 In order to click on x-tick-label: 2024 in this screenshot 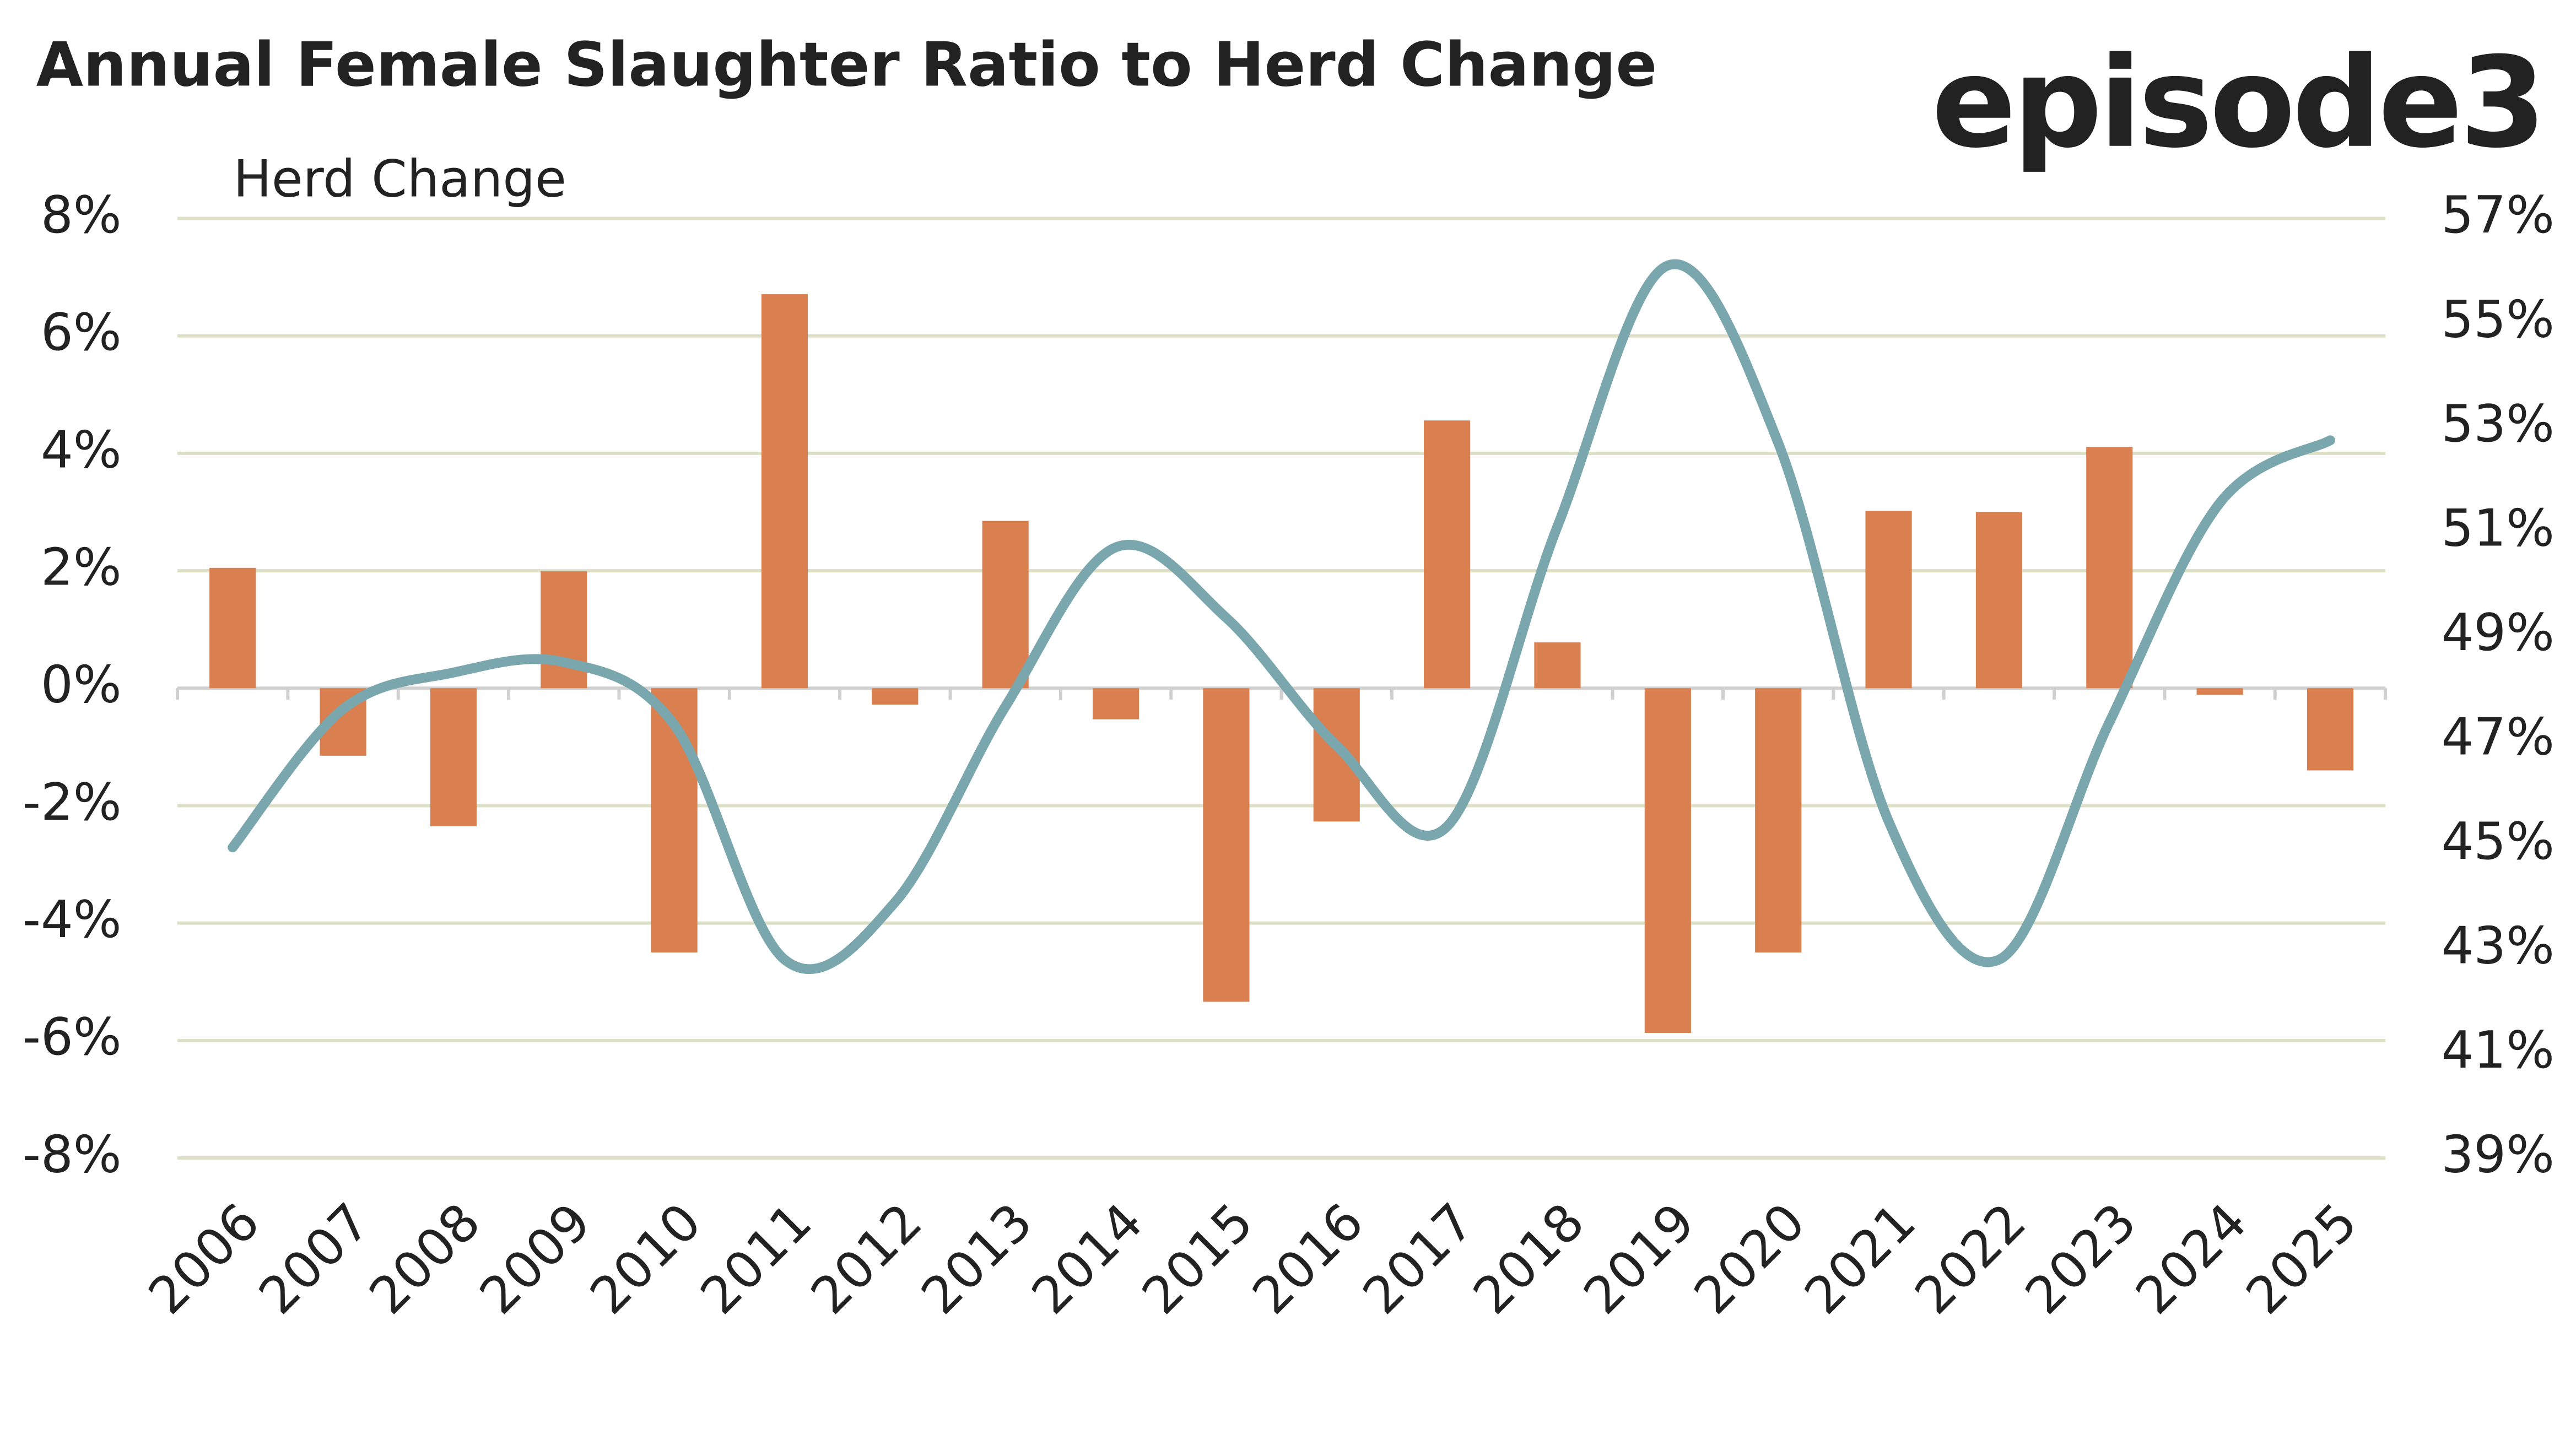, I will do `click(2191, 1259)`.